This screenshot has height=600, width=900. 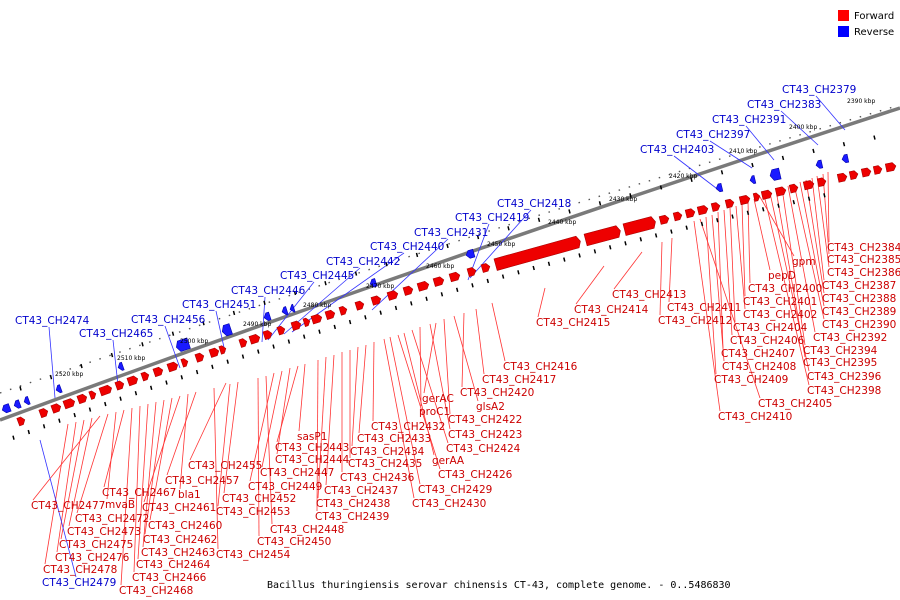 I want to click on forward-gene-label: CT43_CH2385, so click(x=863, y=260).